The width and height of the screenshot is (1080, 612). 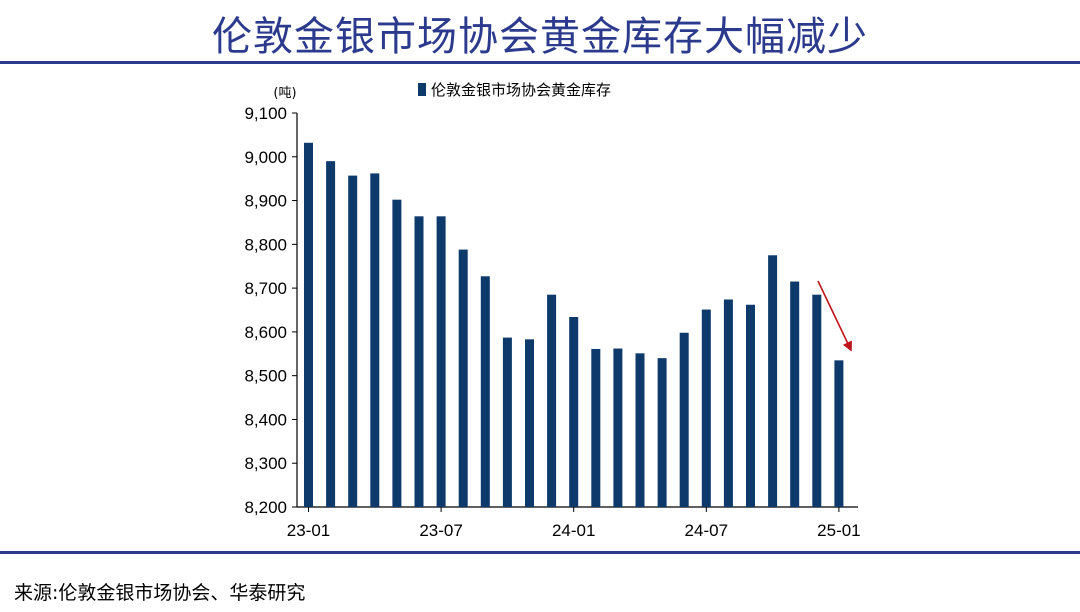 What do you see at coordinates (540, 552) in the screenshot?
I see `footer-divider` at bounding box center [540, 552].